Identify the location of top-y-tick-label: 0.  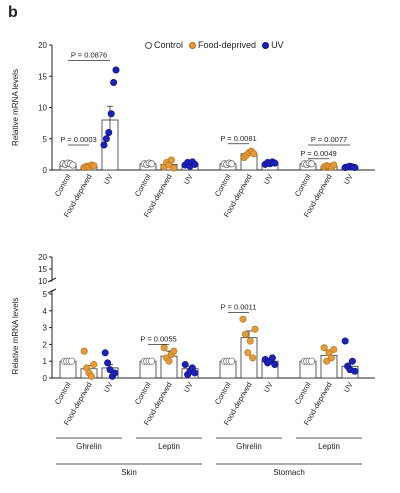
(45, 170).